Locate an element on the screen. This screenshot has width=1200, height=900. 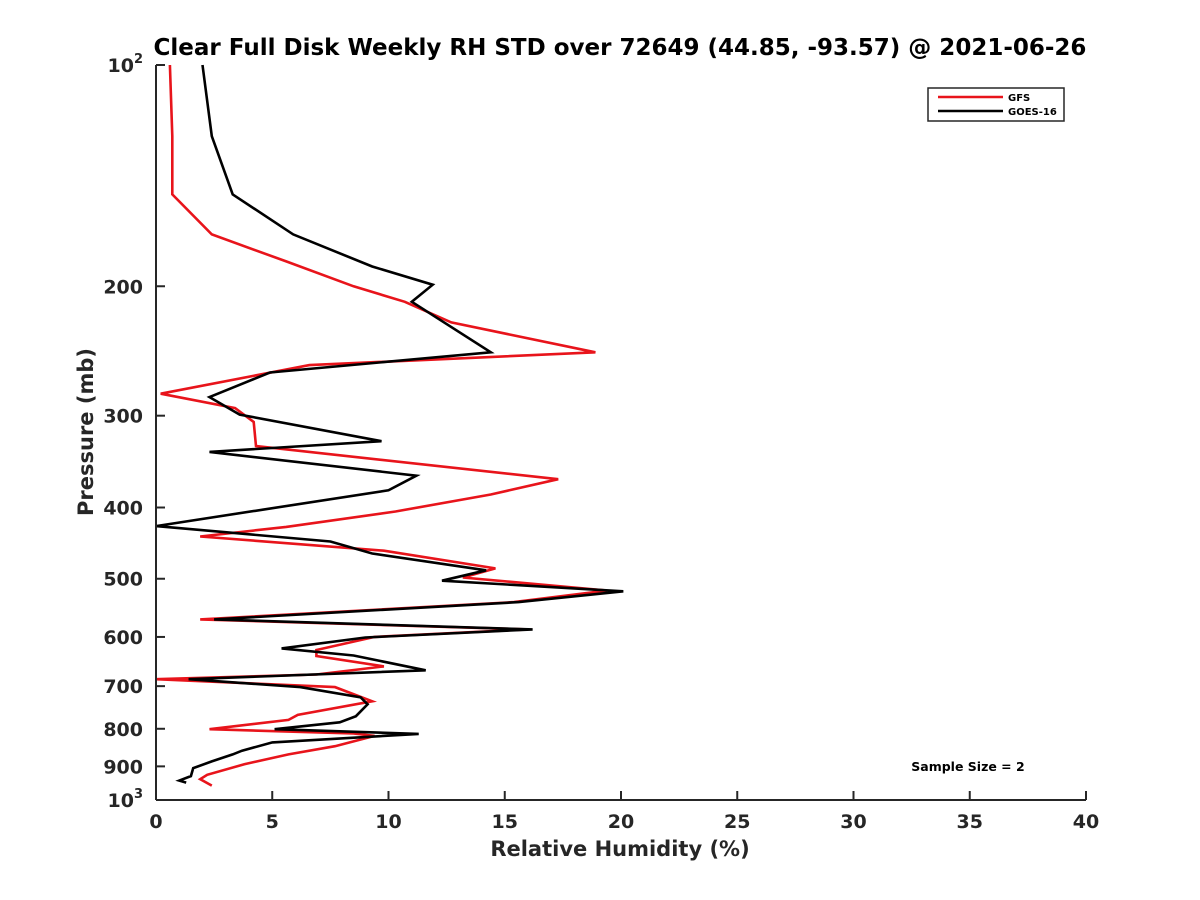
x-axis-label: Relative Humidity (%) is located at coordinates (619, 849).